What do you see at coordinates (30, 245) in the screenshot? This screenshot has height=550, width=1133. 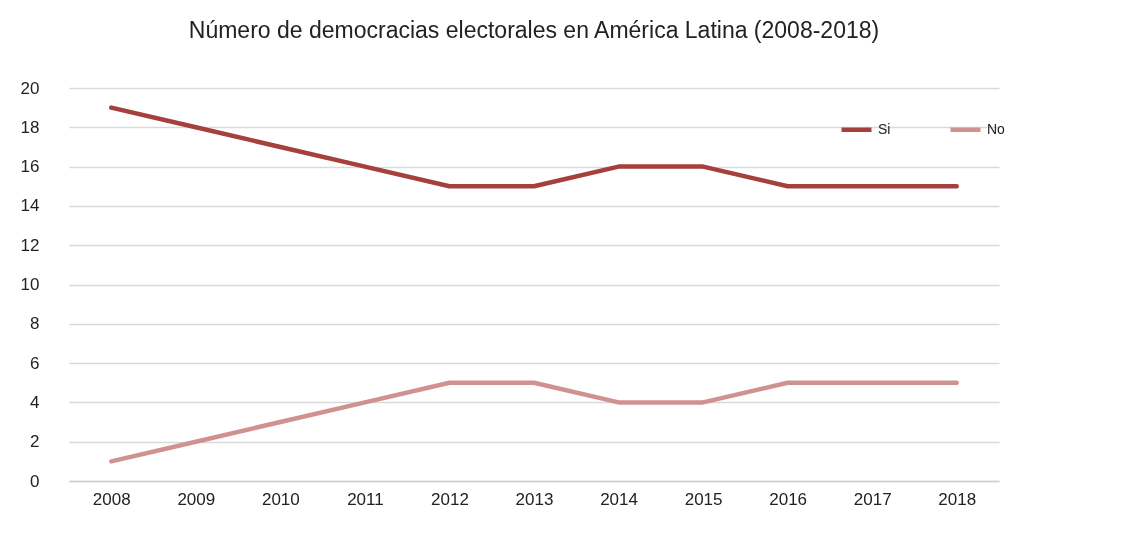 I see `y-tick-label: 12` at bounding box center [30, 245].